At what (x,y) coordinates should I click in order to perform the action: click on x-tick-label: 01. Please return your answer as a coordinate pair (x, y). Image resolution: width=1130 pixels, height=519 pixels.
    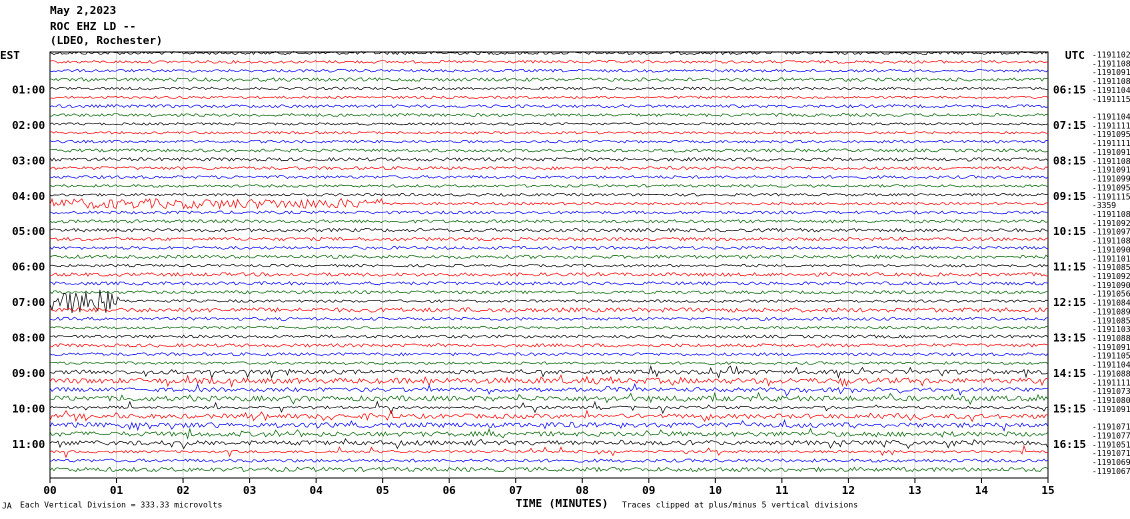
    Looking at the image, I should click on (117, 490).